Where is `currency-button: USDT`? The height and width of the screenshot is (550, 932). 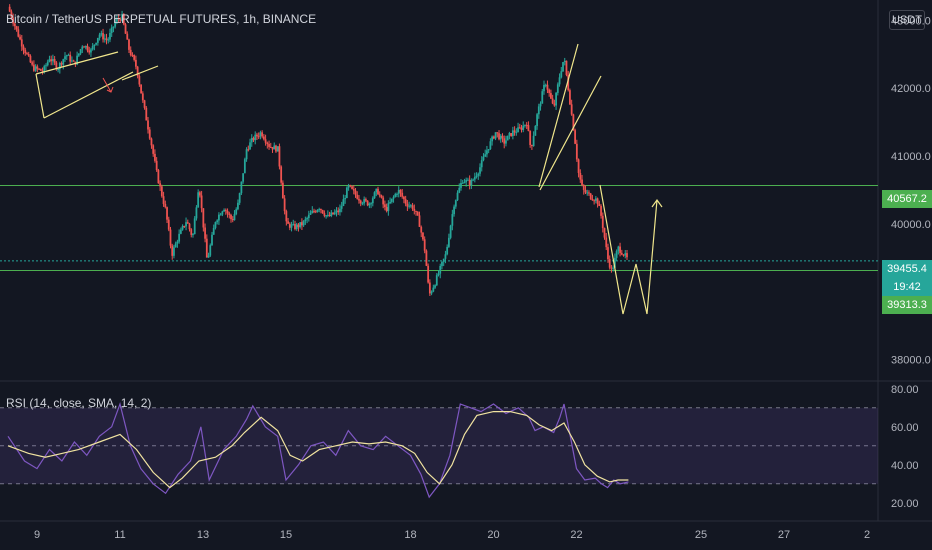
currency-button: USDT is located at coordinates (907, 20).